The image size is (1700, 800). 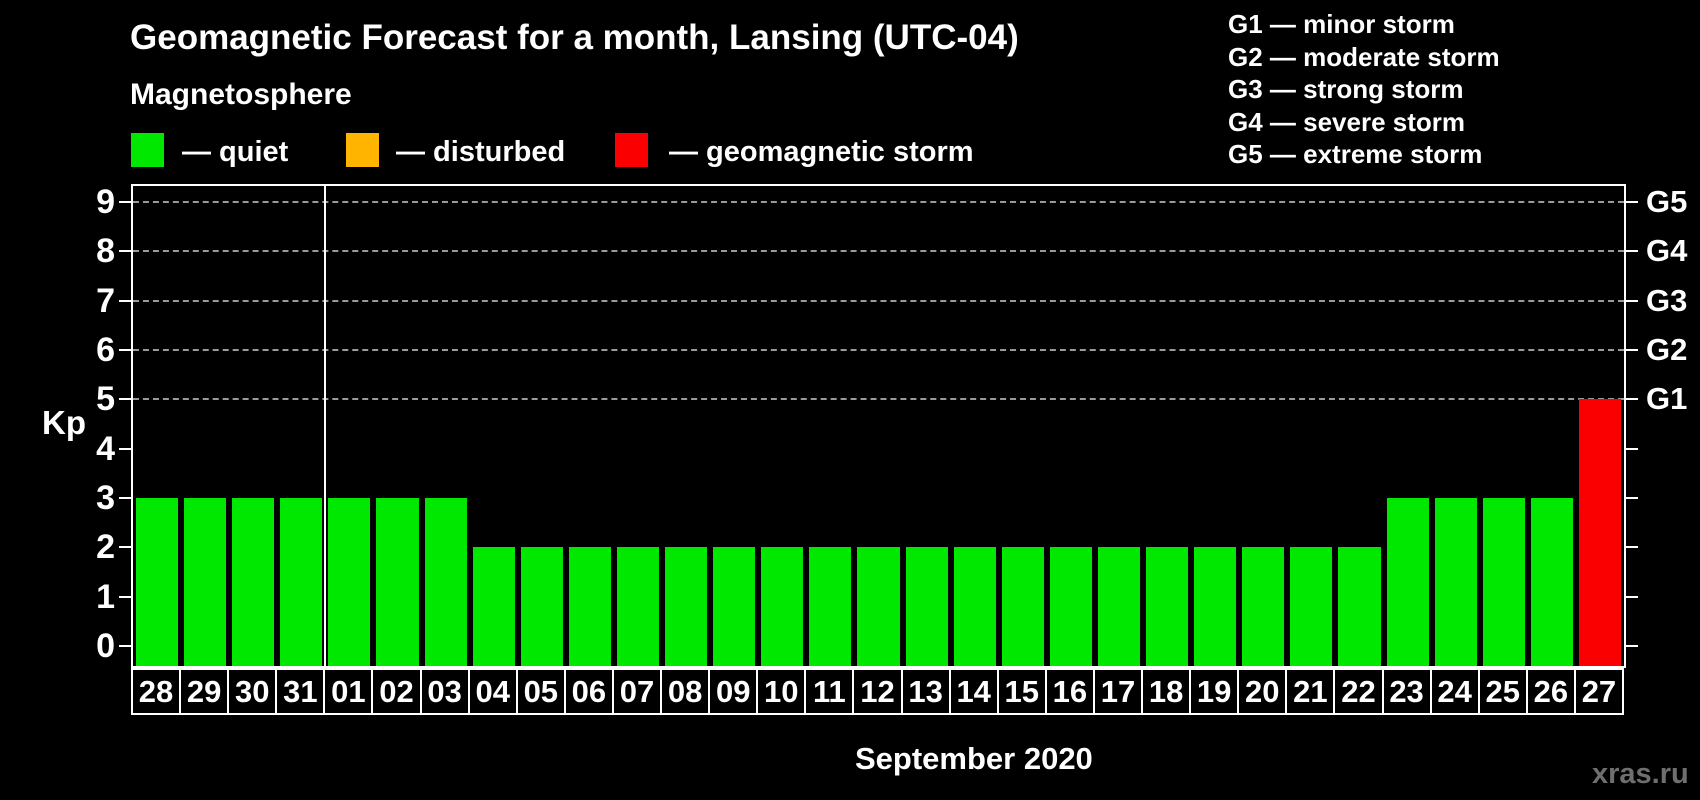 I want to click on x-tick-label-day-16: 16, so click(x=1069, y=691).